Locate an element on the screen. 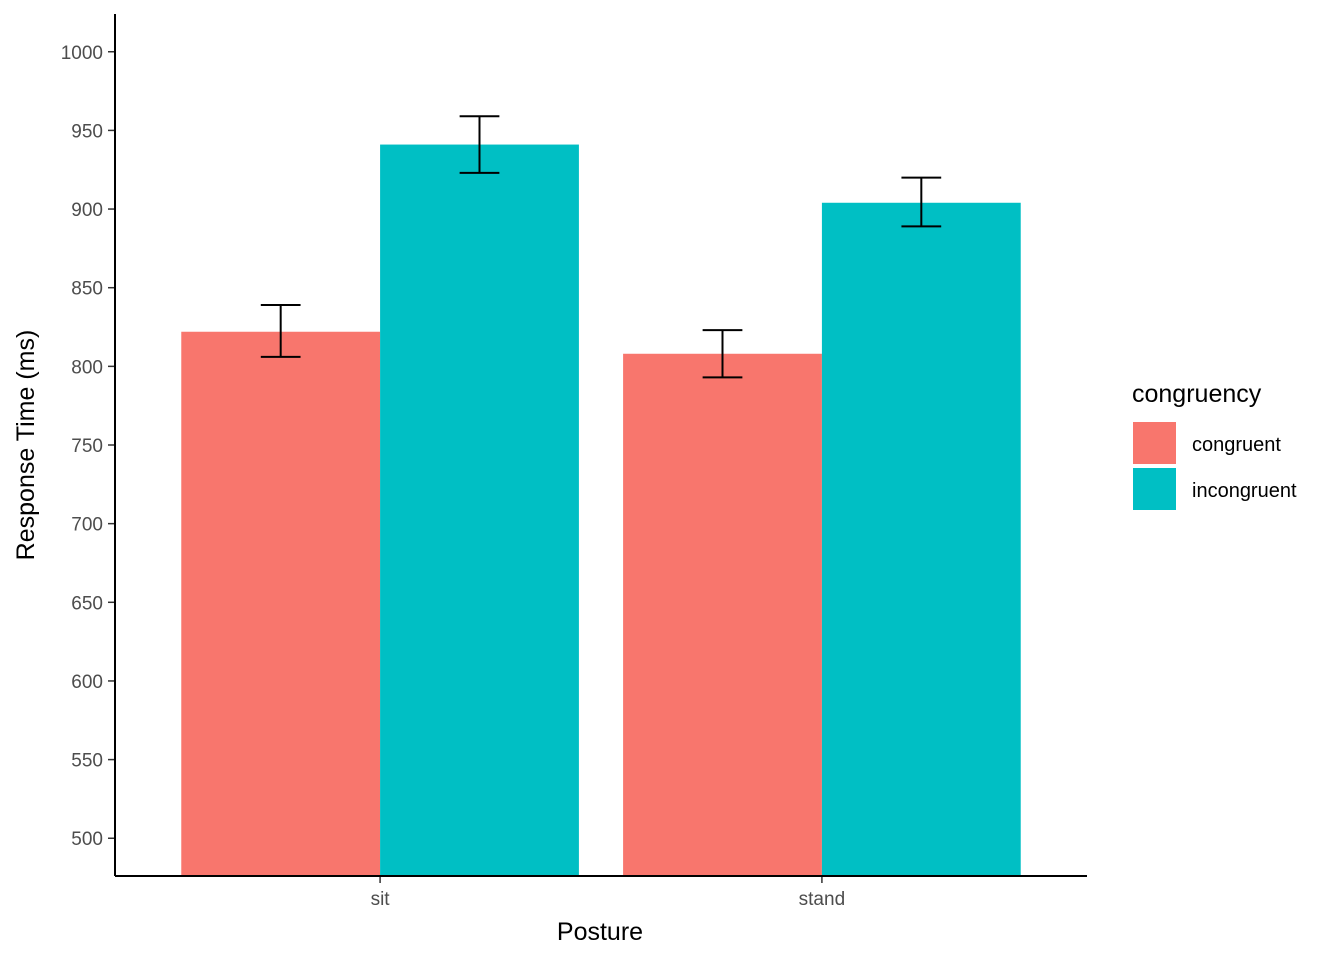 The height and width of the screenshot is (965, 1344). y-tick-label-900: 900 is located at coordinates (87, 210).